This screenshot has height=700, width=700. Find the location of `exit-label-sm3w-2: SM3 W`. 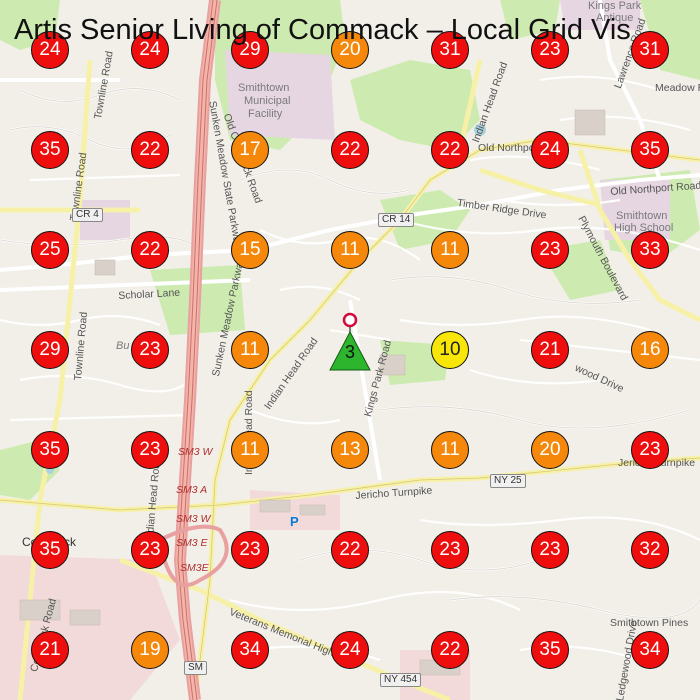

exit-label-sm3w-2: SM3 W is located at coordinates (193, 519).